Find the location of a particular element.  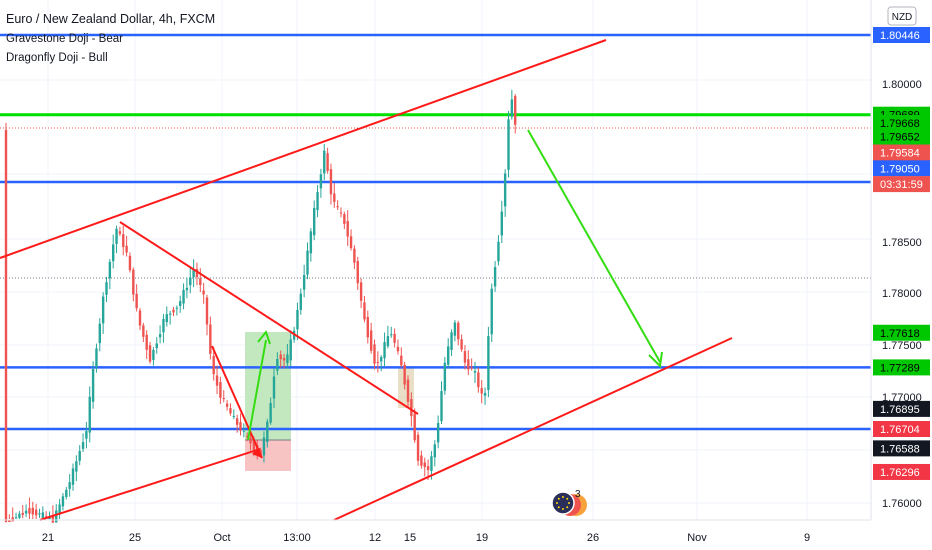

x-tick-label: Nov is located at coordinates (697, 538).